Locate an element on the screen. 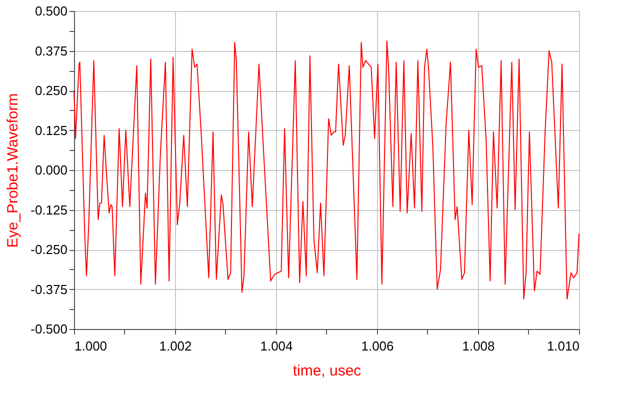  y-tick-label: 0.250 is located at coordinates (51, 90).